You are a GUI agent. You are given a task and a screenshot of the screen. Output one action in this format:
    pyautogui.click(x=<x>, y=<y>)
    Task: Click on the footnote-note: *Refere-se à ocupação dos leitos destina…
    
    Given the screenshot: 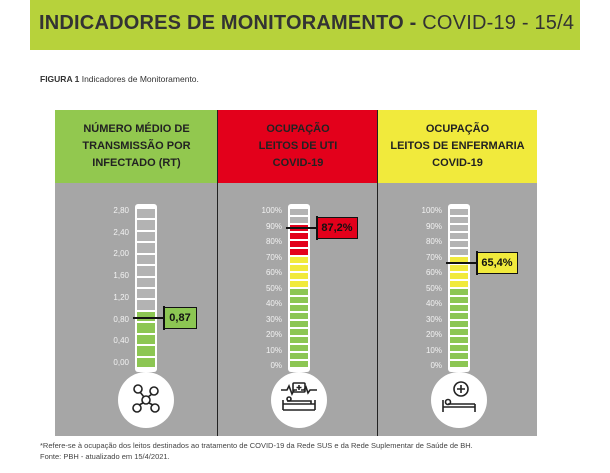 What is the action you would take?
    pyautogui.click(x=256, y=445)
    